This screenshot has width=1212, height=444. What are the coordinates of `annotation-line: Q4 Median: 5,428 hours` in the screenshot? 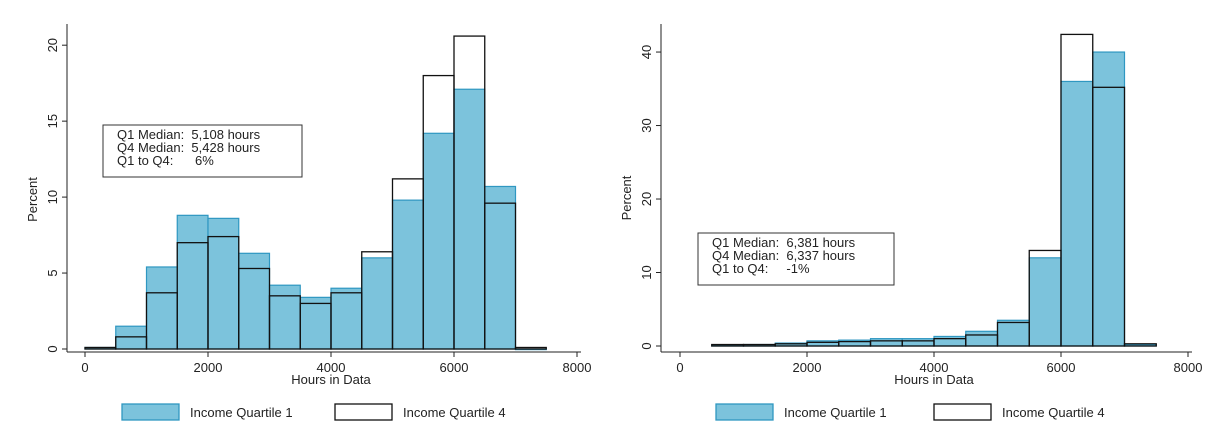 It's located at (189, 147).